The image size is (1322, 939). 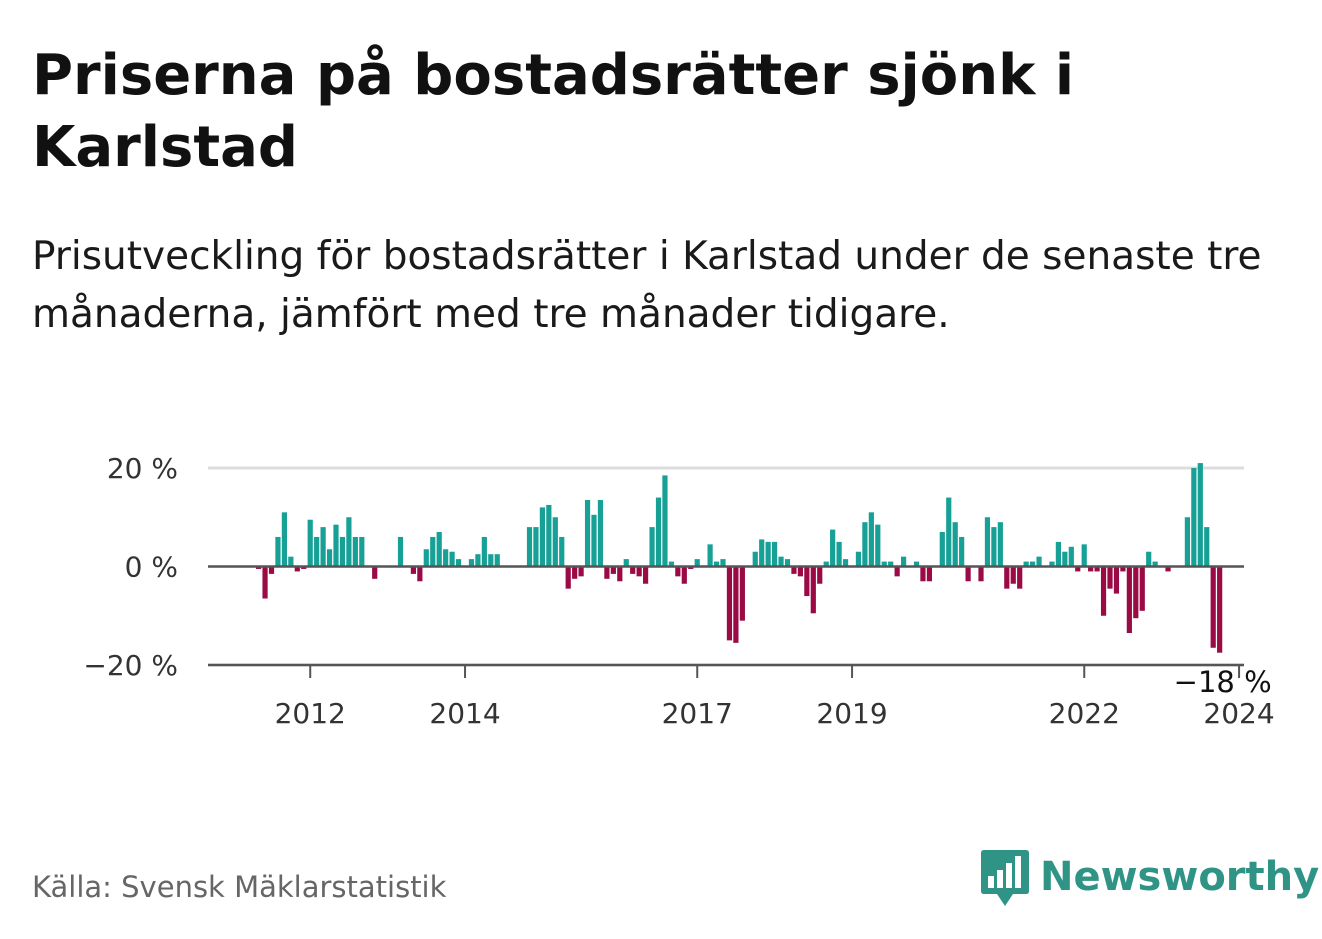 I want to click on last-value-label: −18 %, so click(x=1223, y=682).